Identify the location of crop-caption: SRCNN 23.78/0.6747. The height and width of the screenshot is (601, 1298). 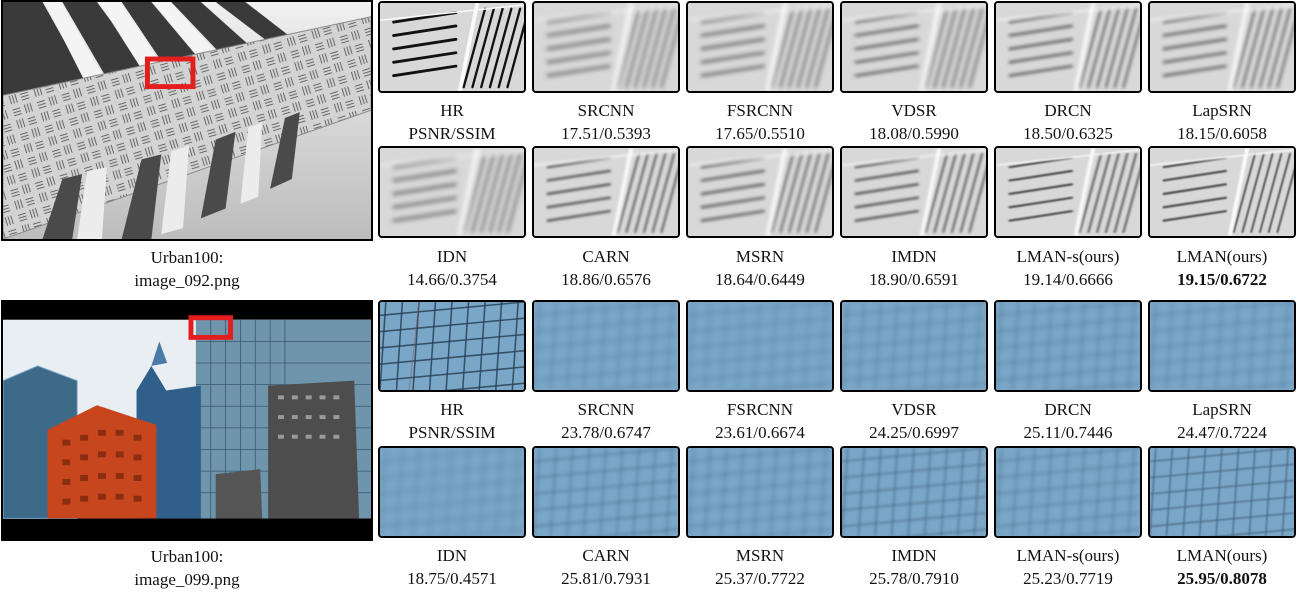
(606, 421).